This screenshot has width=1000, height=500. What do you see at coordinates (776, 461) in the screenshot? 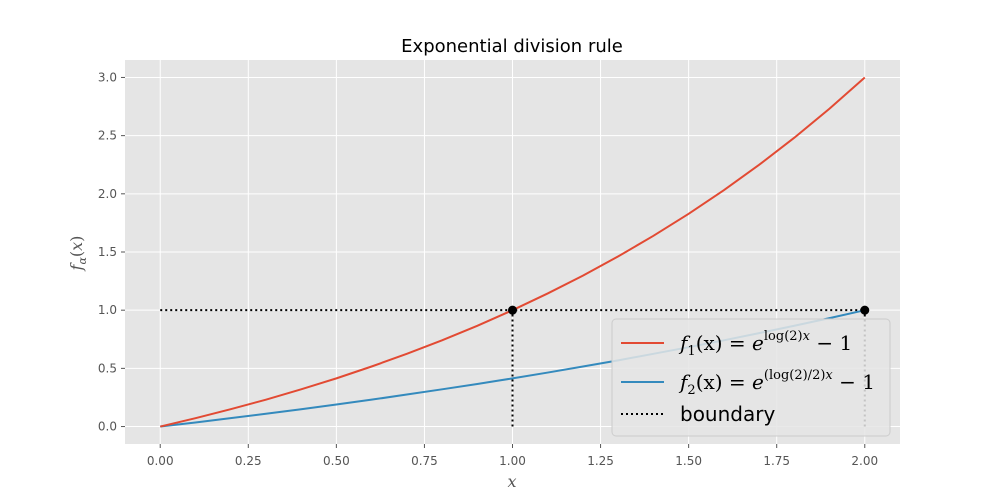
I see `x-tick-label: 1.75` at bounding box center [776, 461].